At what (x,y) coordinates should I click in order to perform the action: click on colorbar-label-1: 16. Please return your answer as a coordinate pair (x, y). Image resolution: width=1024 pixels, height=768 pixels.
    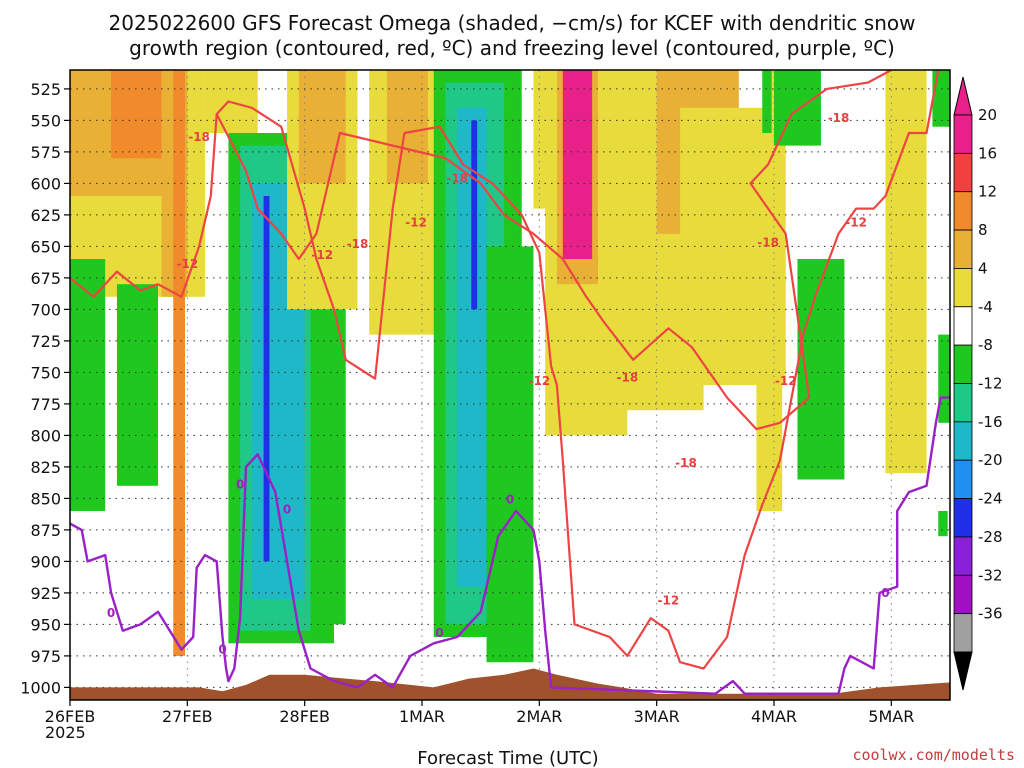
    Looking at the image, I should click on (987, 153).